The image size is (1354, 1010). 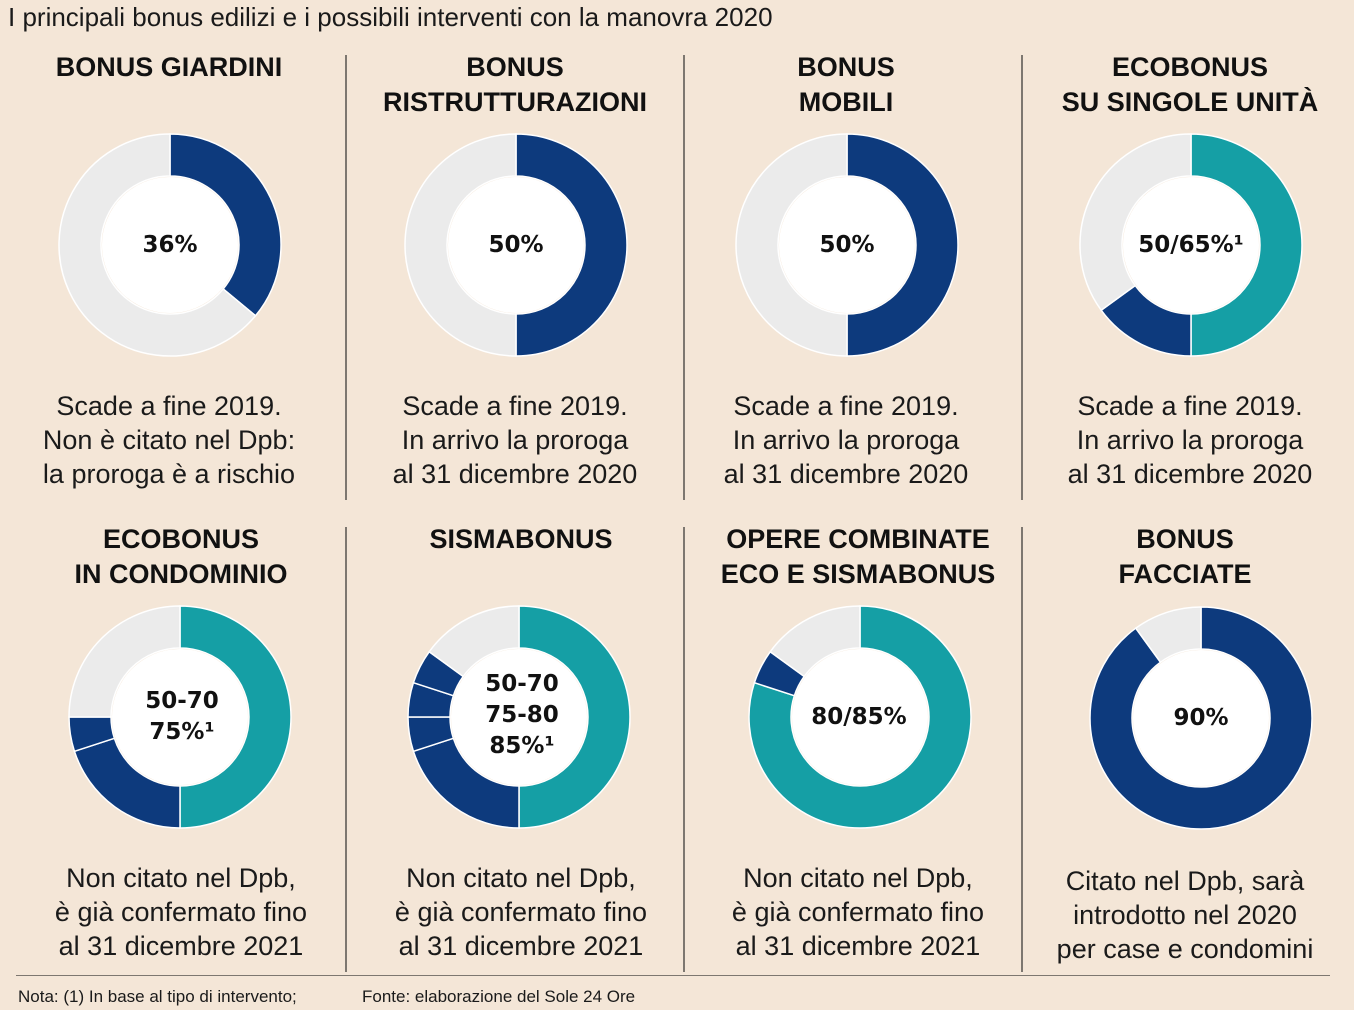 What do you see at coordinates (169, 67) in the screenshot?
I see `panel-title: BONUS GIARDINI` at bounding box center [169, 67].